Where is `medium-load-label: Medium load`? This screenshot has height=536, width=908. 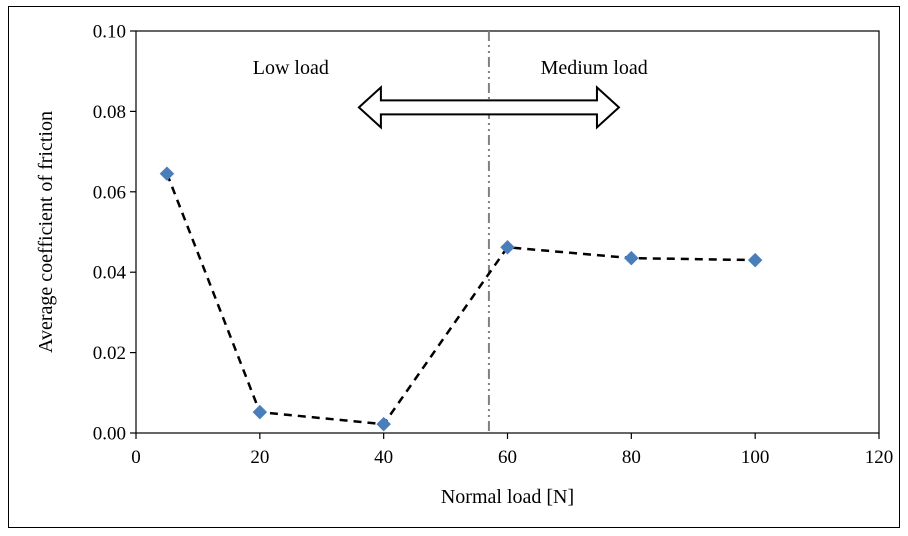
medium-load-label: Medium load is located at coordinates (594, 68).